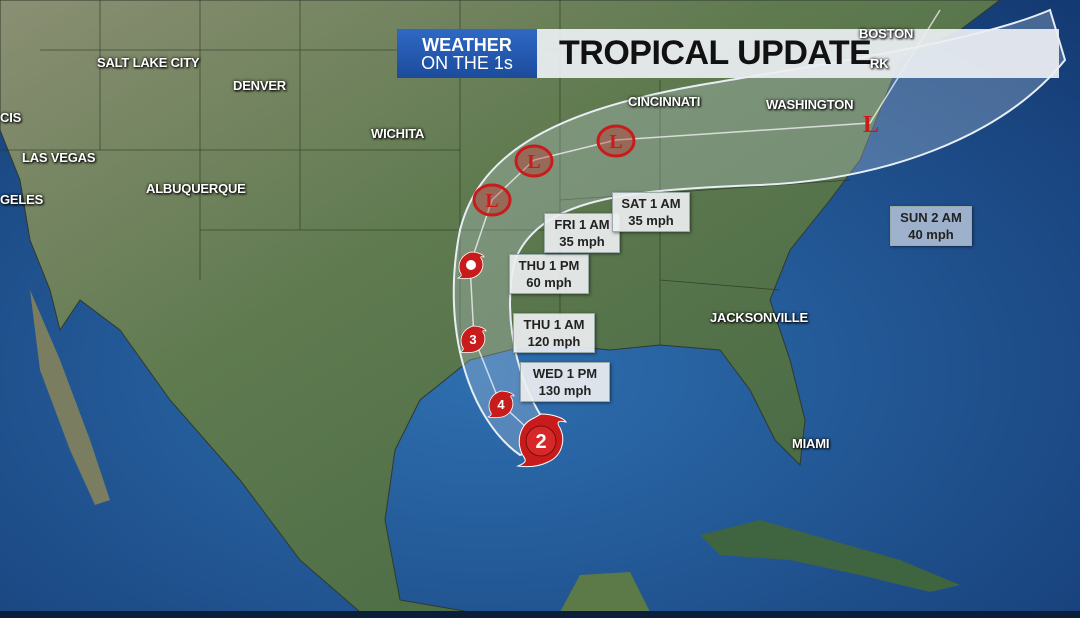 The height and width of the screenshot is (618, 1080). Describe the element at coordinates (651, 212) in the screenshot. I see `forecast-box: SAT 1 AM 35 mph` at that location.